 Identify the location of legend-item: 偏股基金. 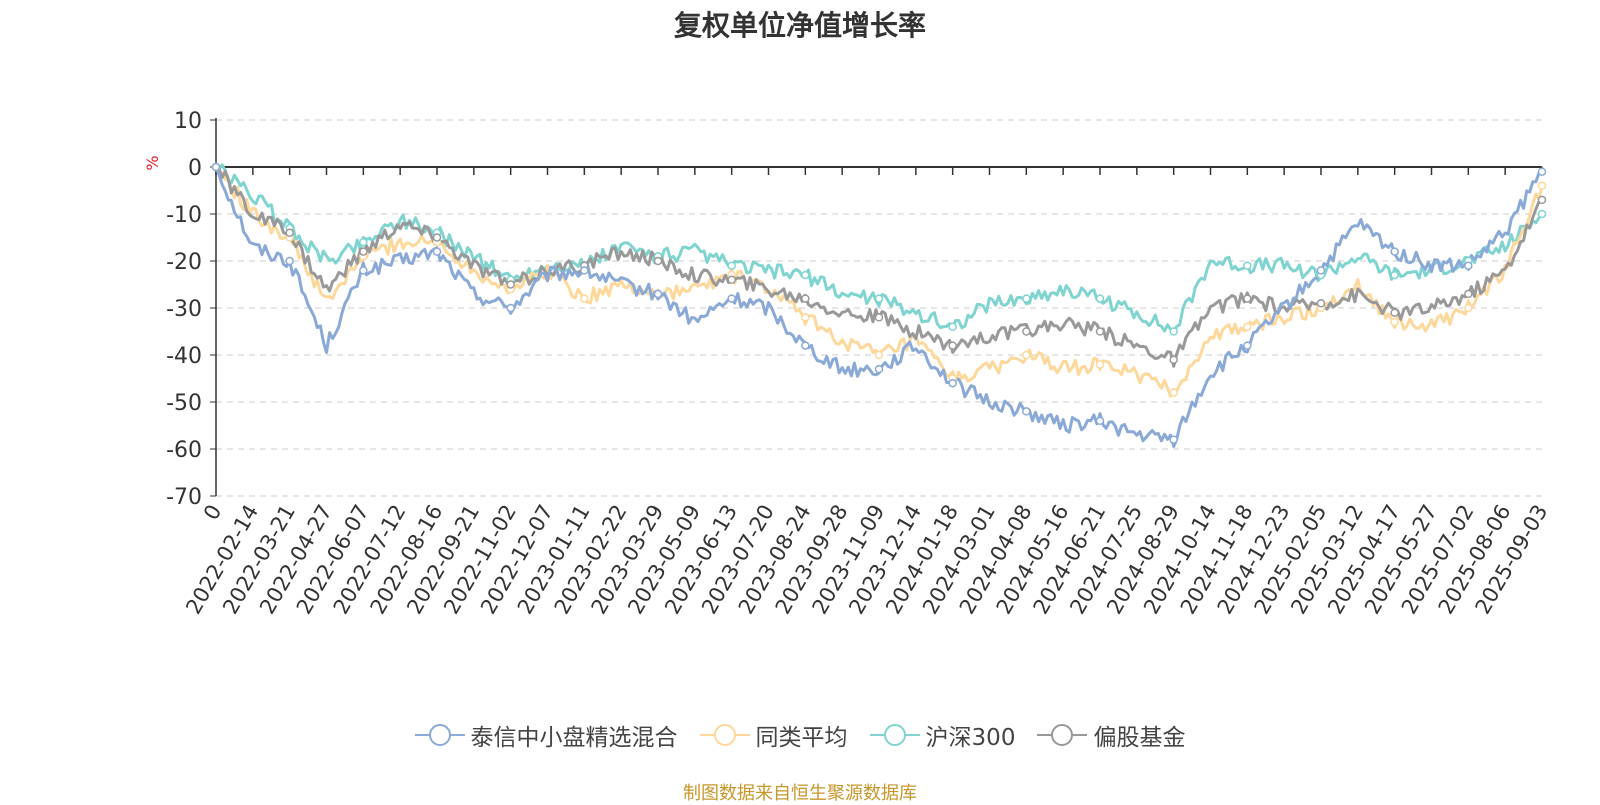
(1111, 735).